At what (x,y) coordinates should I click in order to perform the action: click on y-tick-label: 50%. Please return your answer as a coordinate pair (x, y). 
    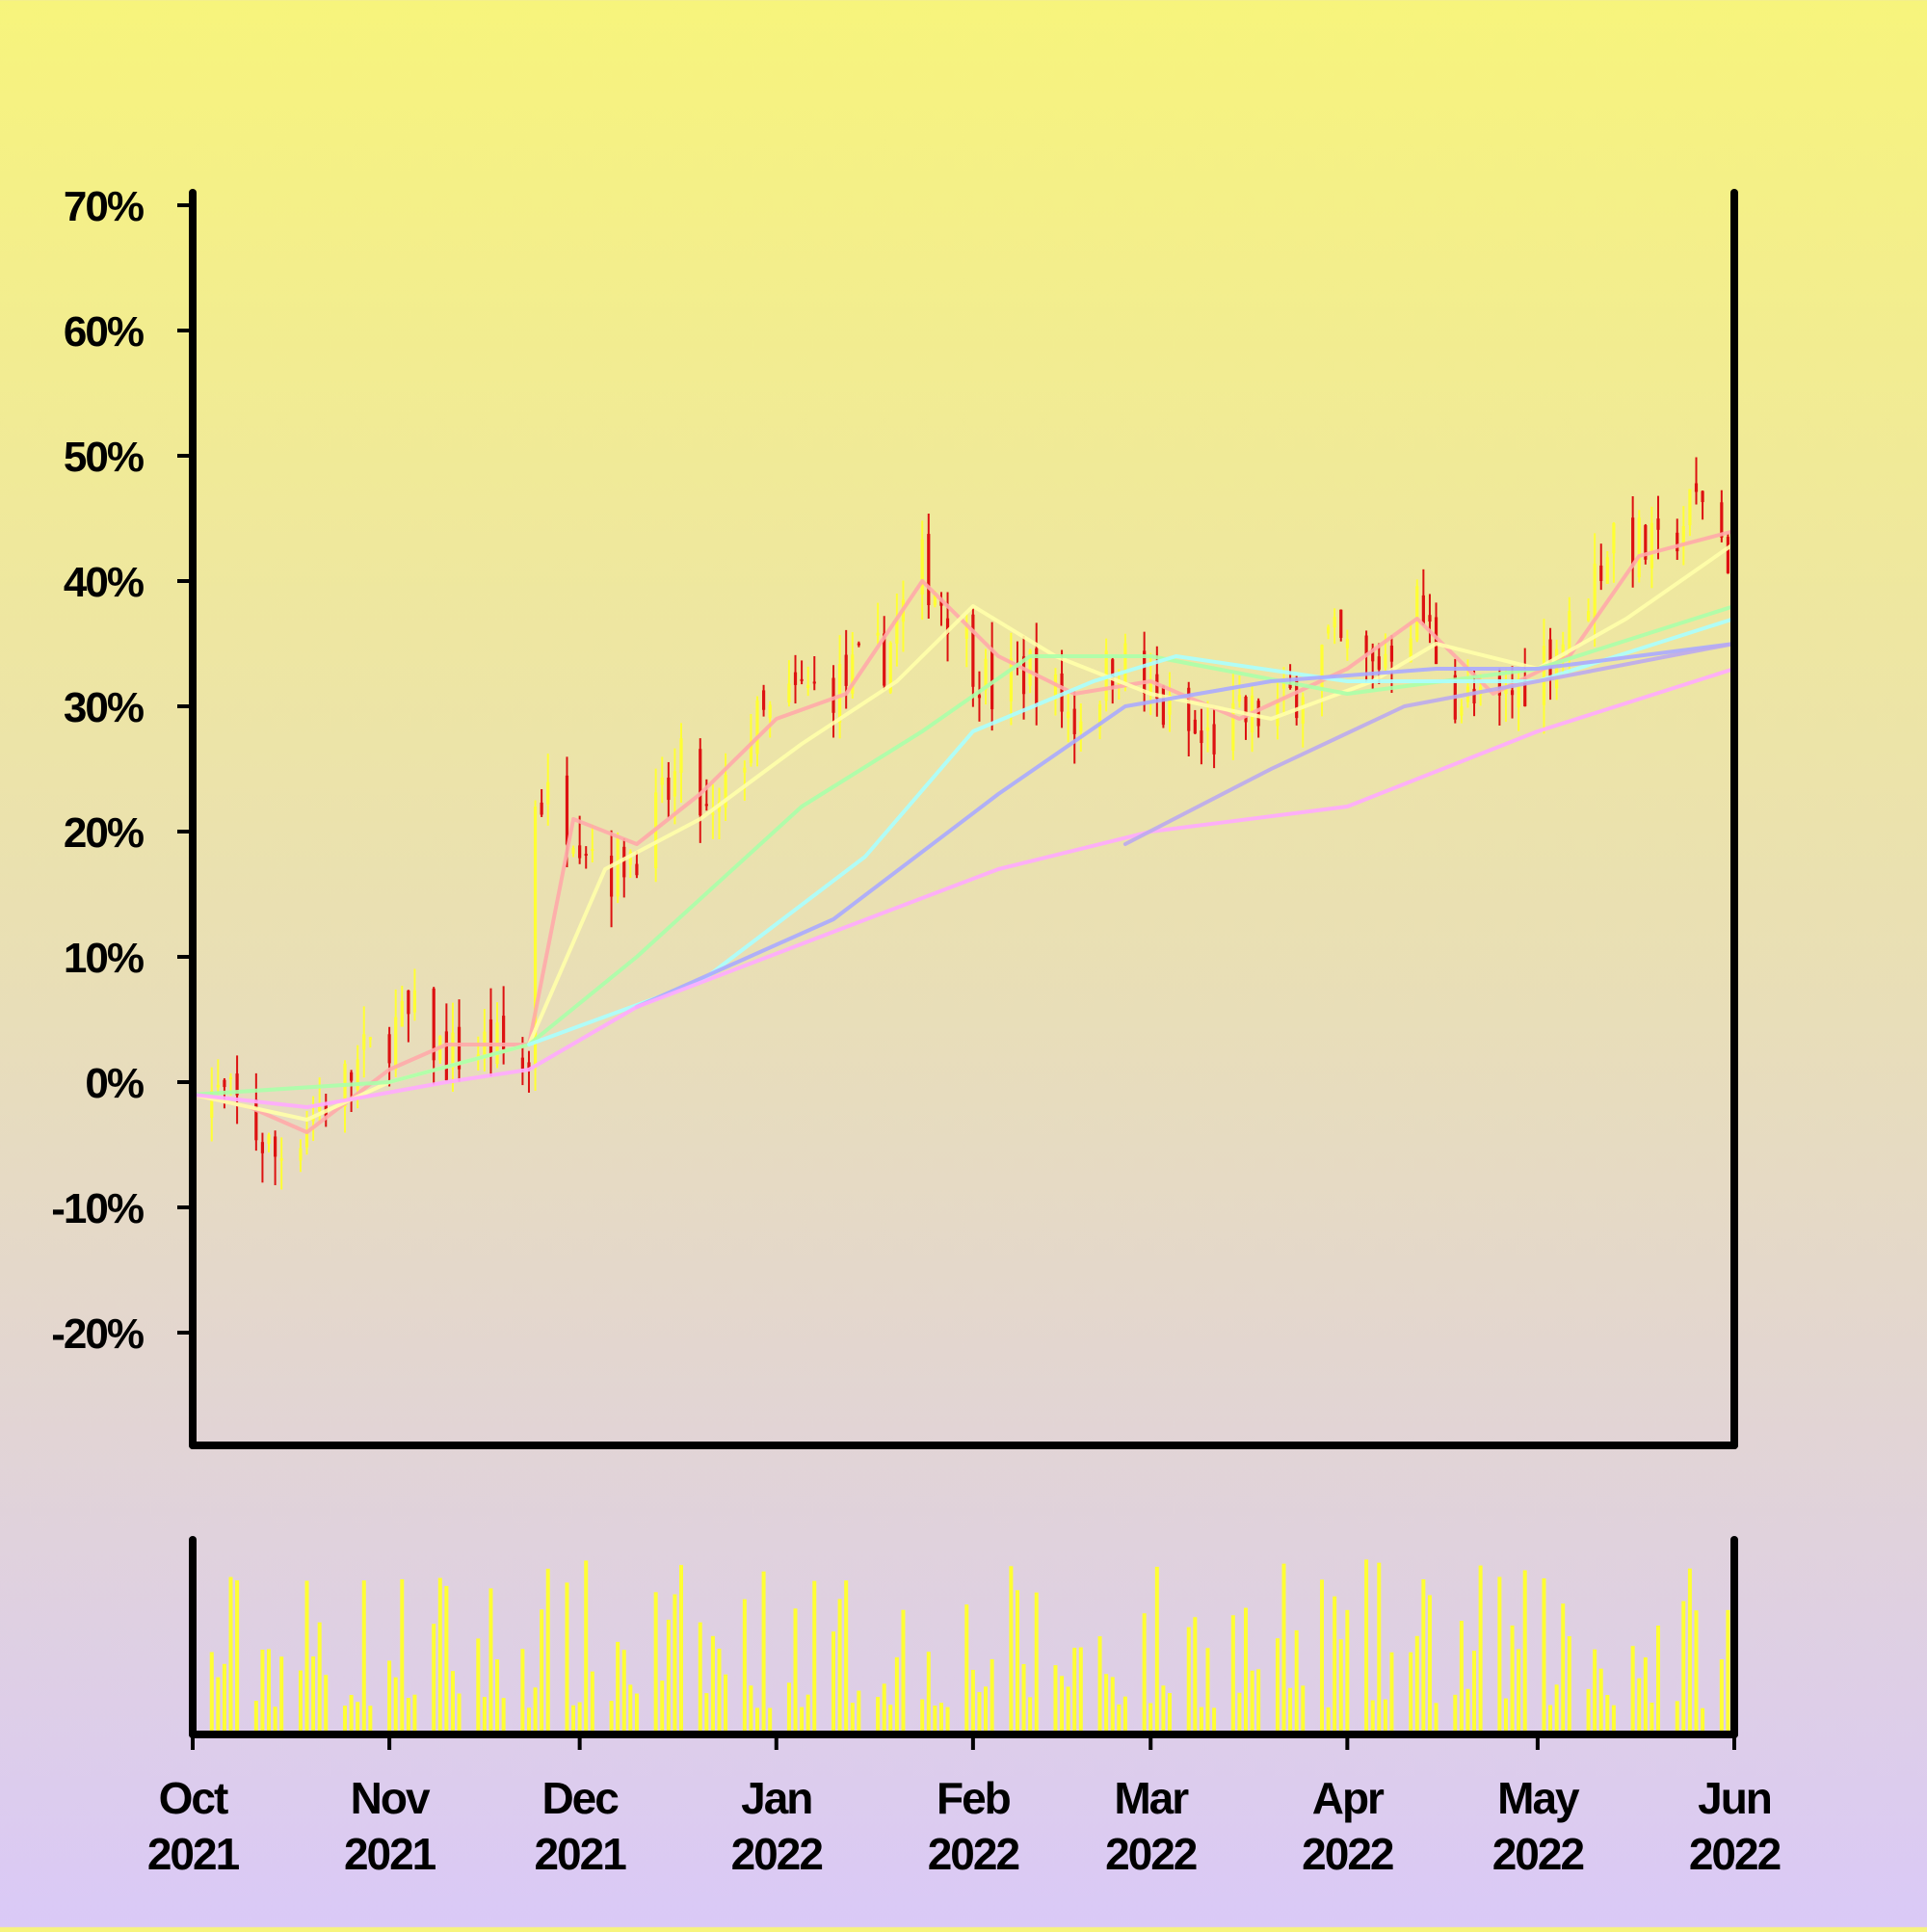
    Looking at the image, I should click on (104, 457).